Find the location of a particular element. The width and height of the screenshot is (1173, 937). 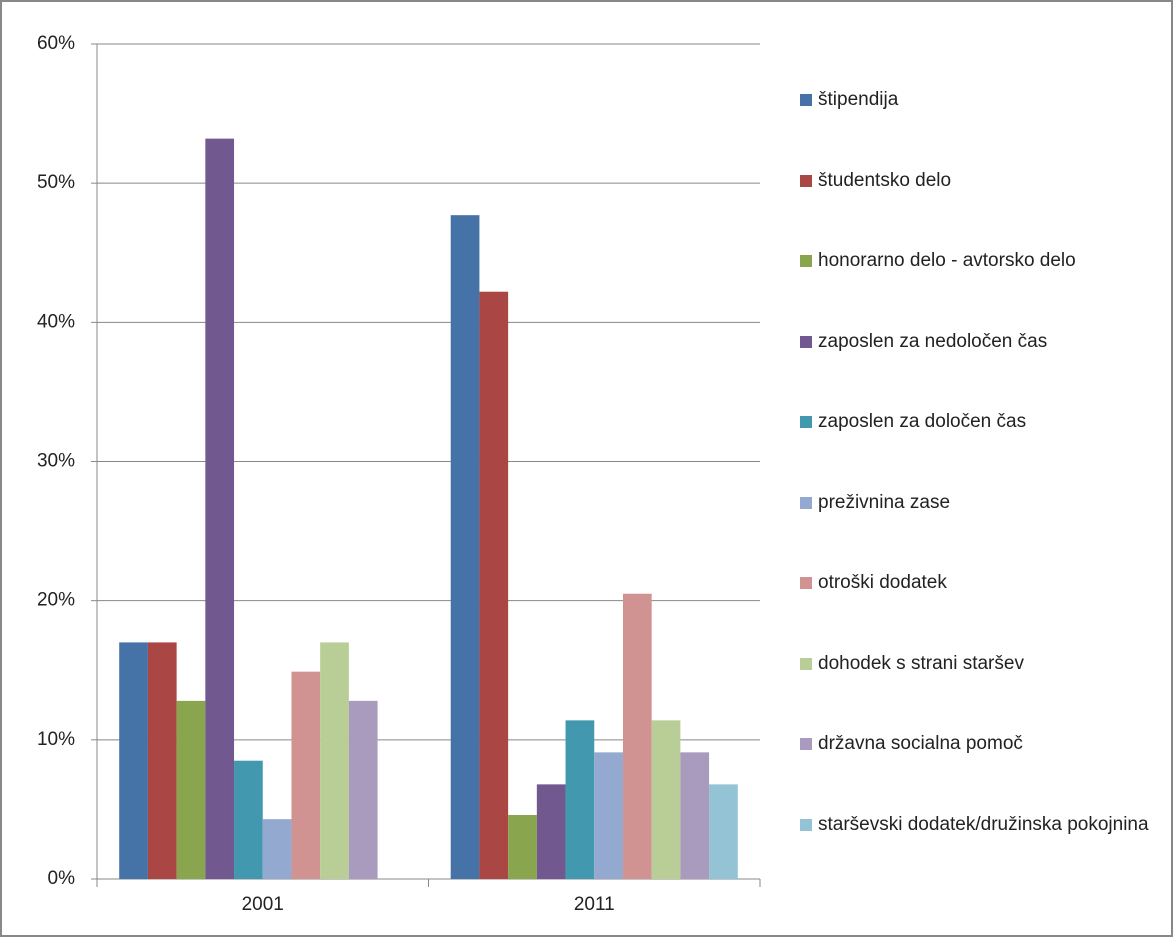

legend-label: honorarno delo - avtorsko delo is located at coordinates (947, 260).